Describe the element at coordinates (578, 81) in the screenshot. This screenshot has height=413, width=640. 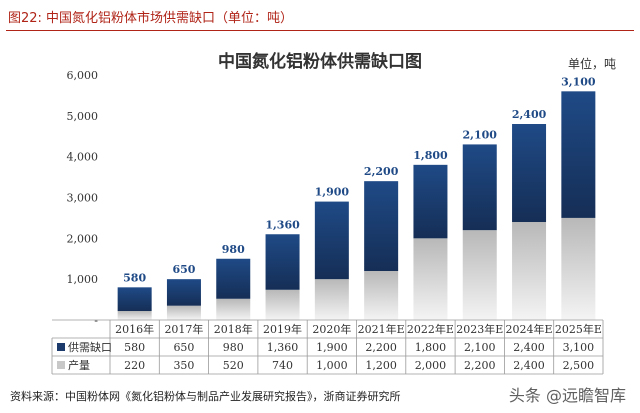
I see `data-label: 3,100` at that location.